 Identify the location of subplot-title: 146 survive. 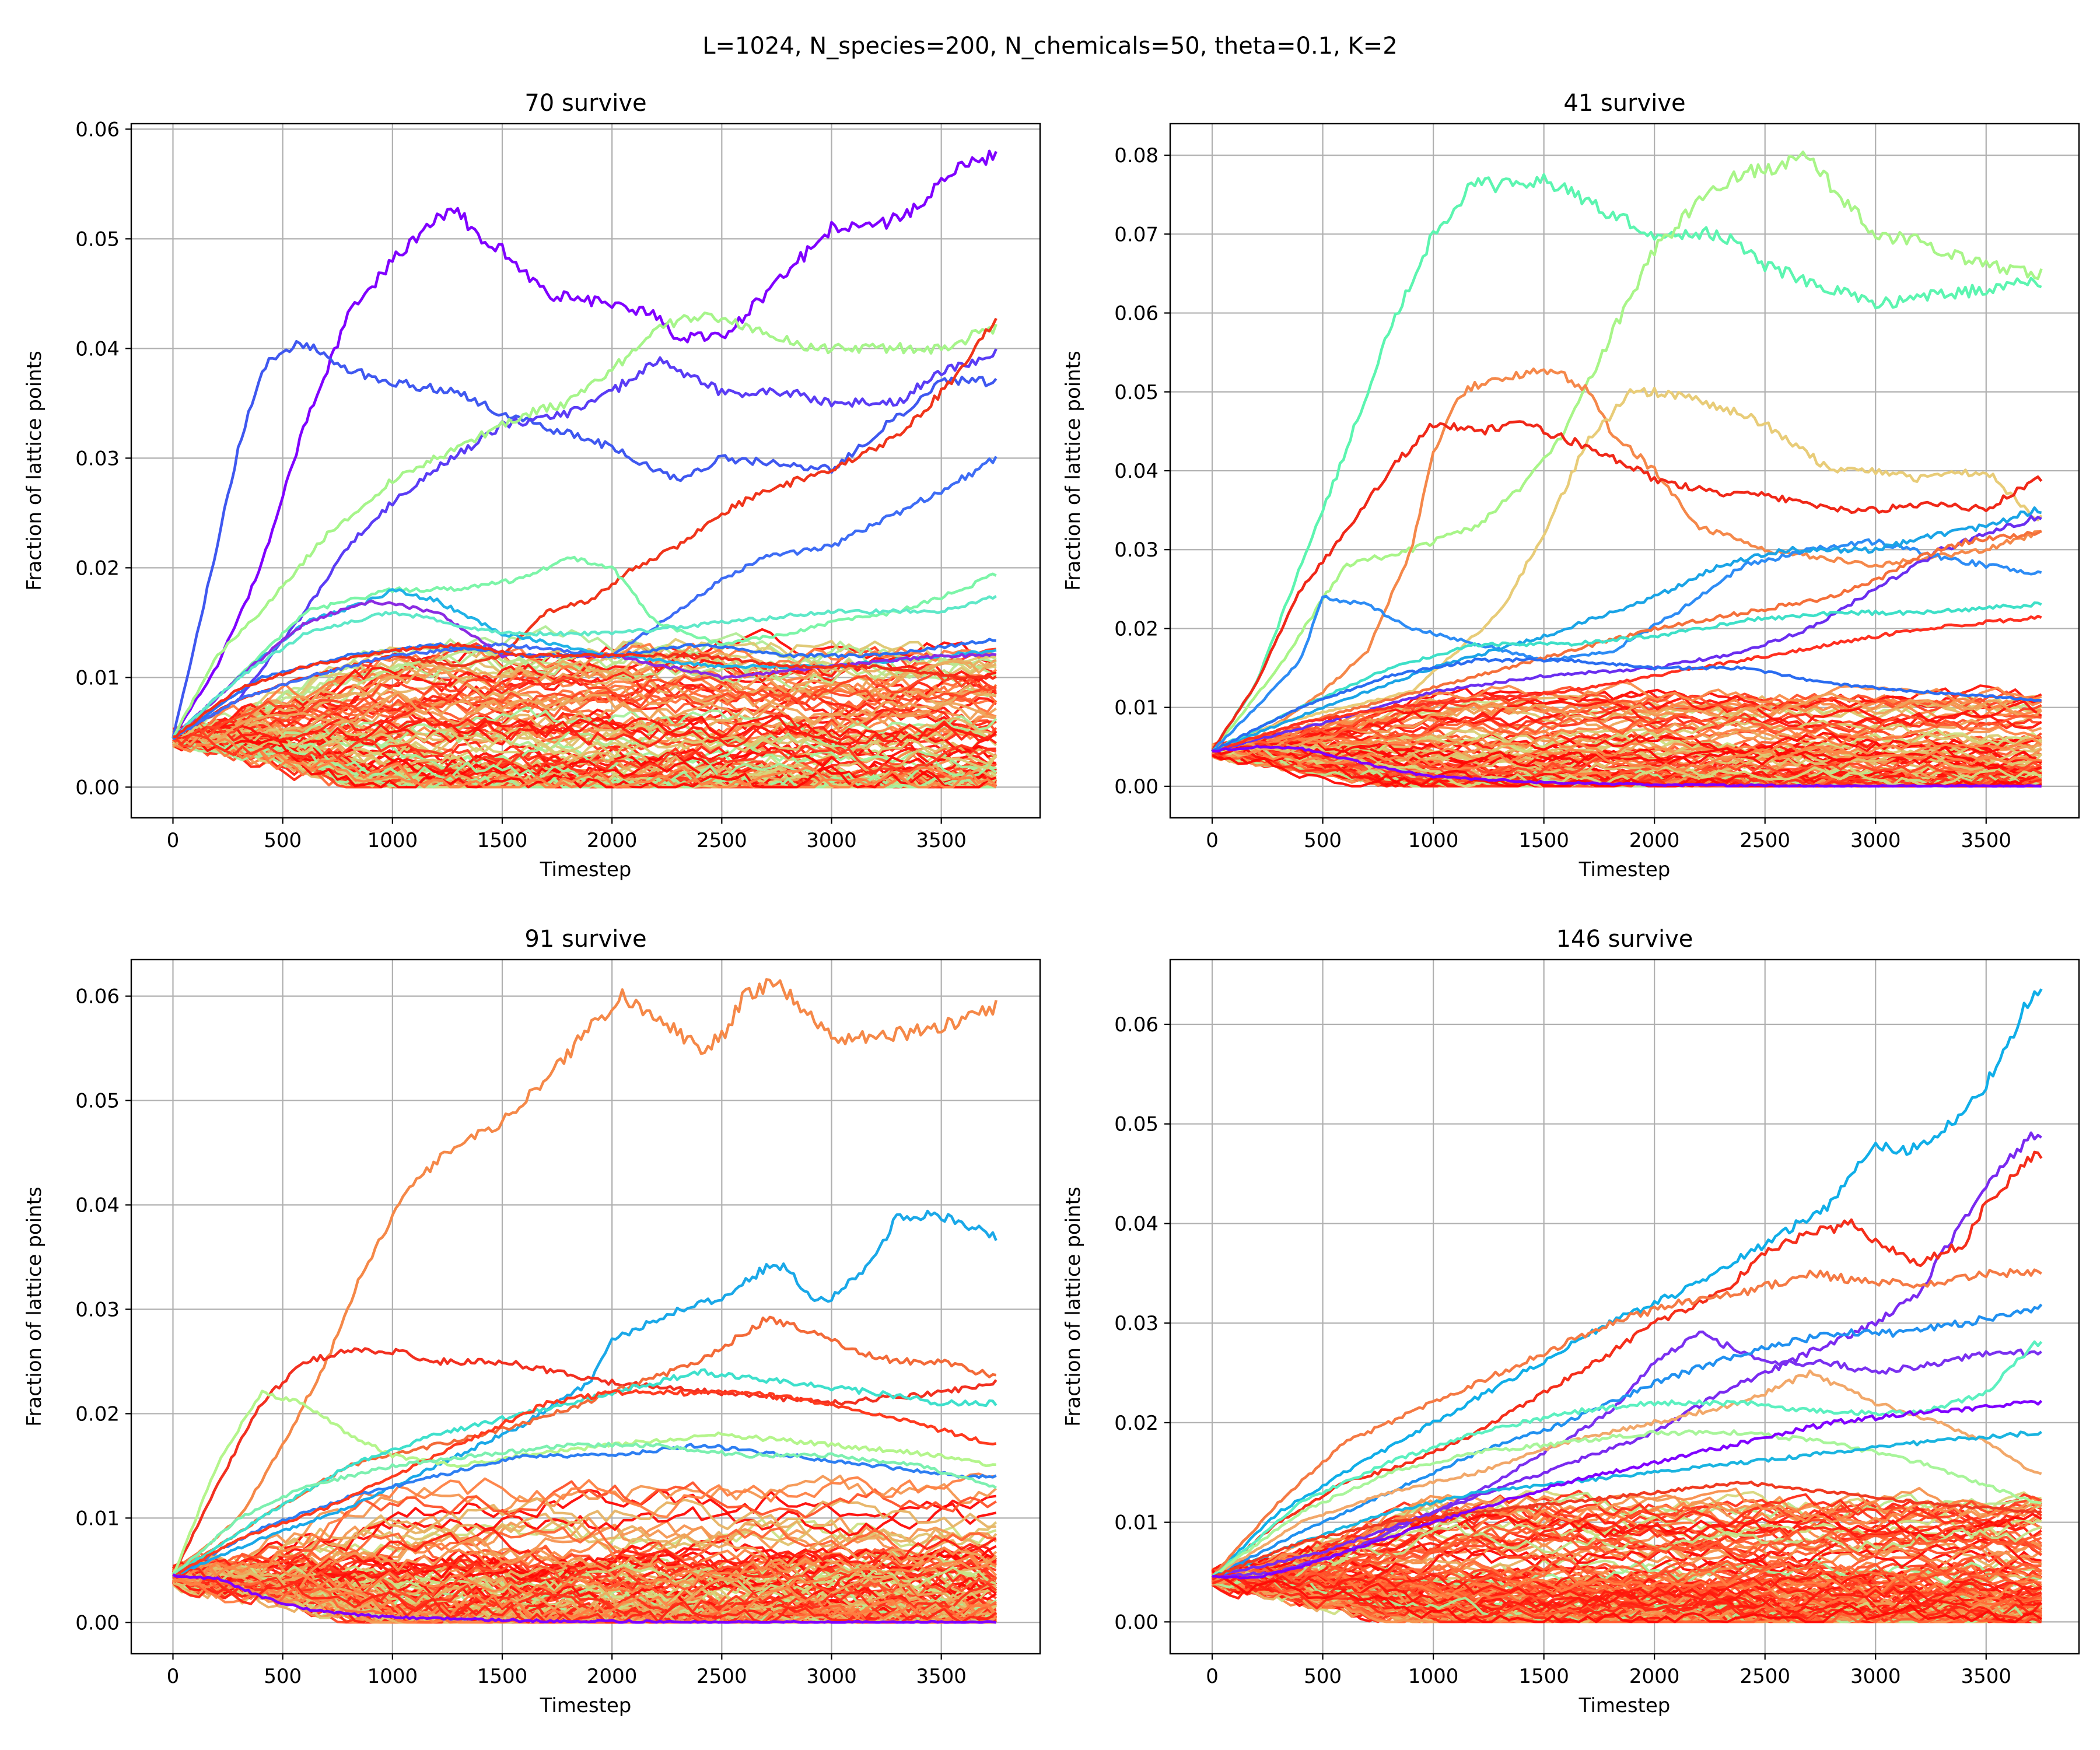
(1624, 939).